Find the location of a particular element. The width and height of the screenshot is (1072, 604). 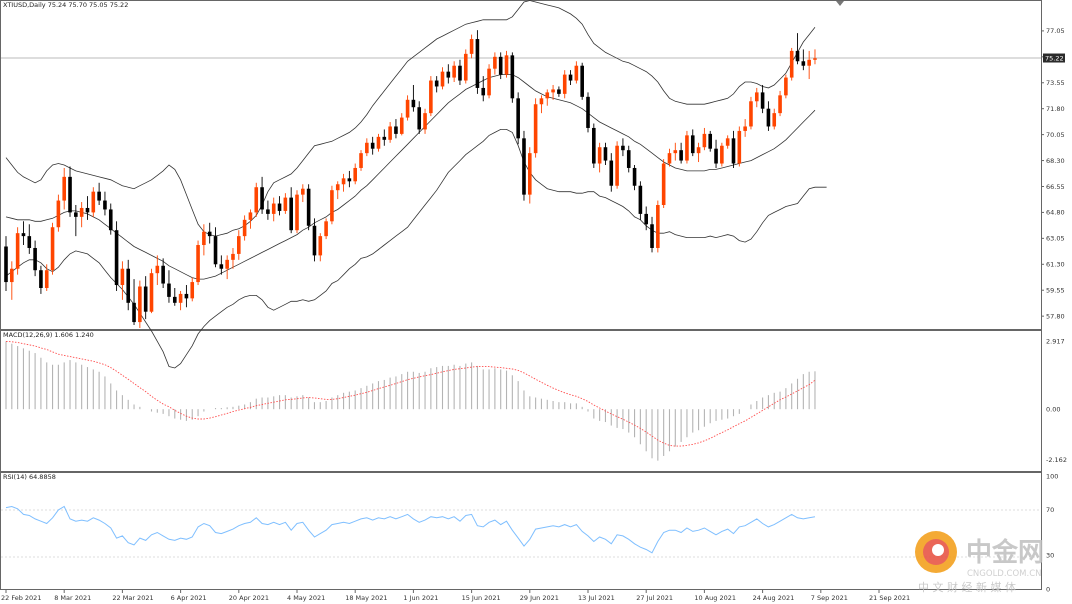

last-price-tag: 75.22 is located at coordinates (1054, 58).